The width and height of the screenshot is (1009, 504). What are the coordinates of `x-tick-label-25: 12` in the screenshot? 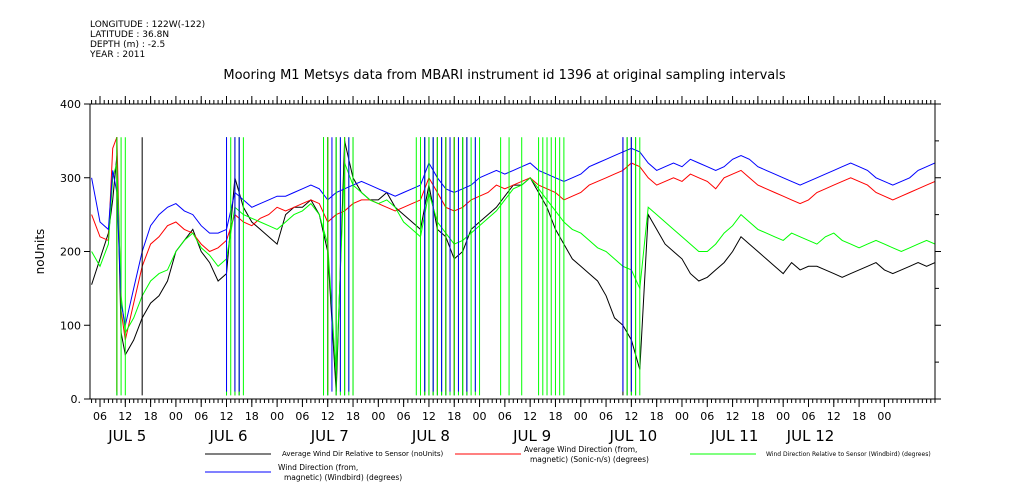 It's located at (733, 416).